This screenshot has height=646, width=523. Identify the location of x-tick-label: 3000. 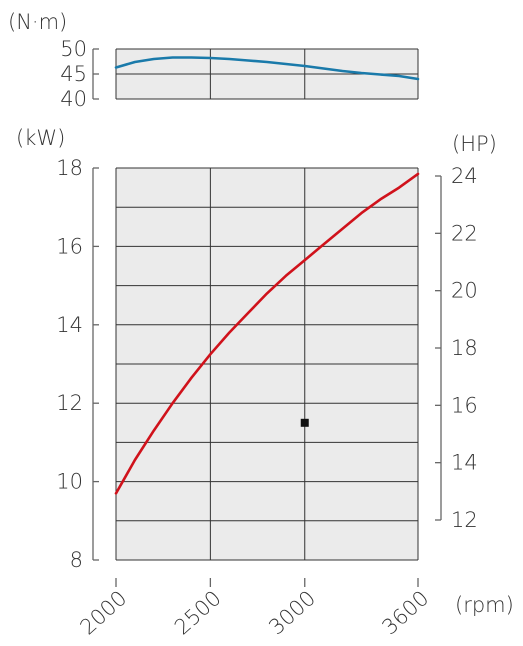
(292, 613).